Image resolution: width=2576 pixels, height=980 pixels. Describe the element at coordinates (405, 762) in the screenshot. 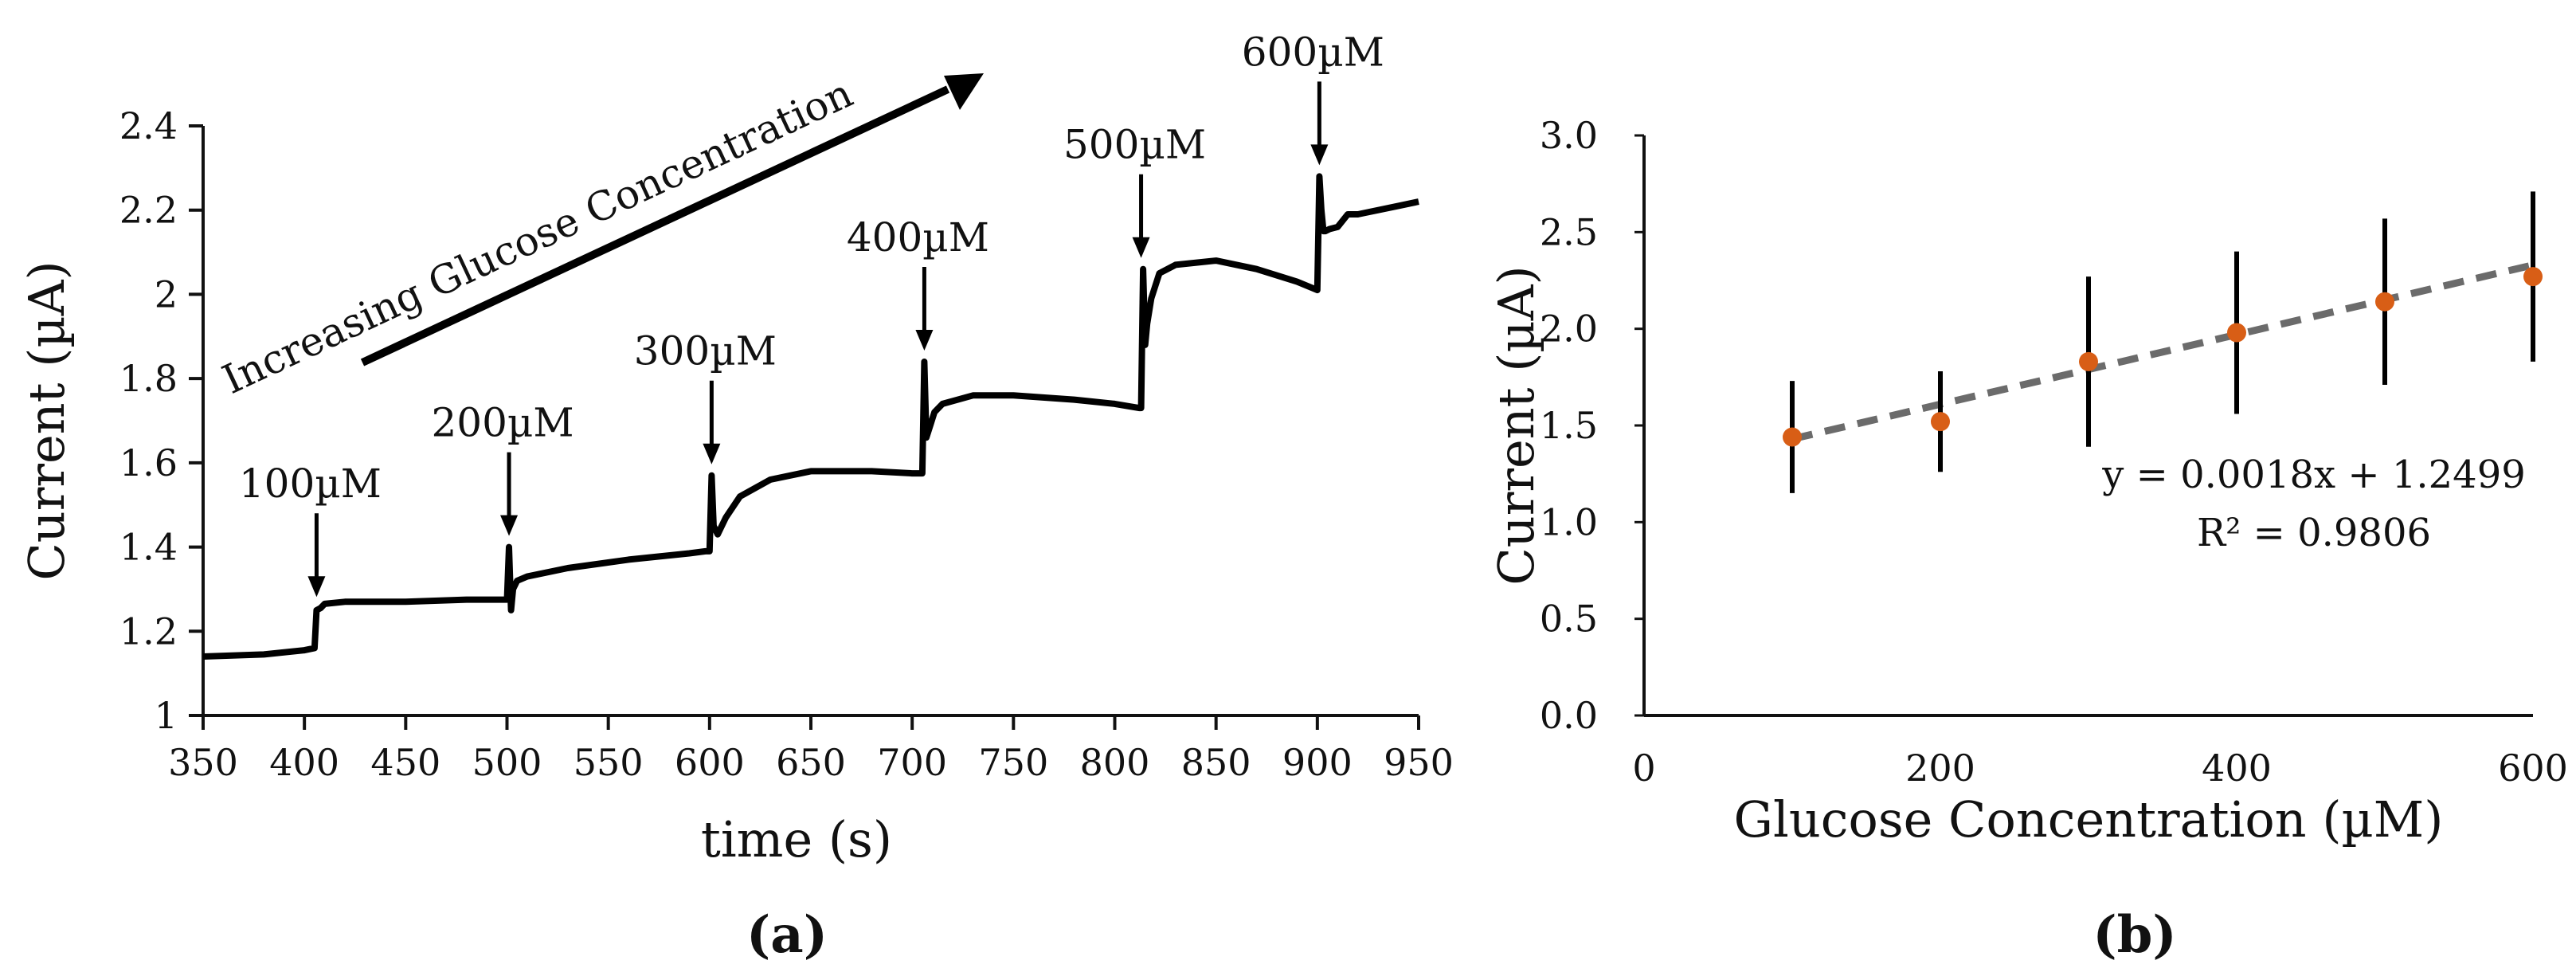

I see `panel-a-x-tick-label: 450` at that location.